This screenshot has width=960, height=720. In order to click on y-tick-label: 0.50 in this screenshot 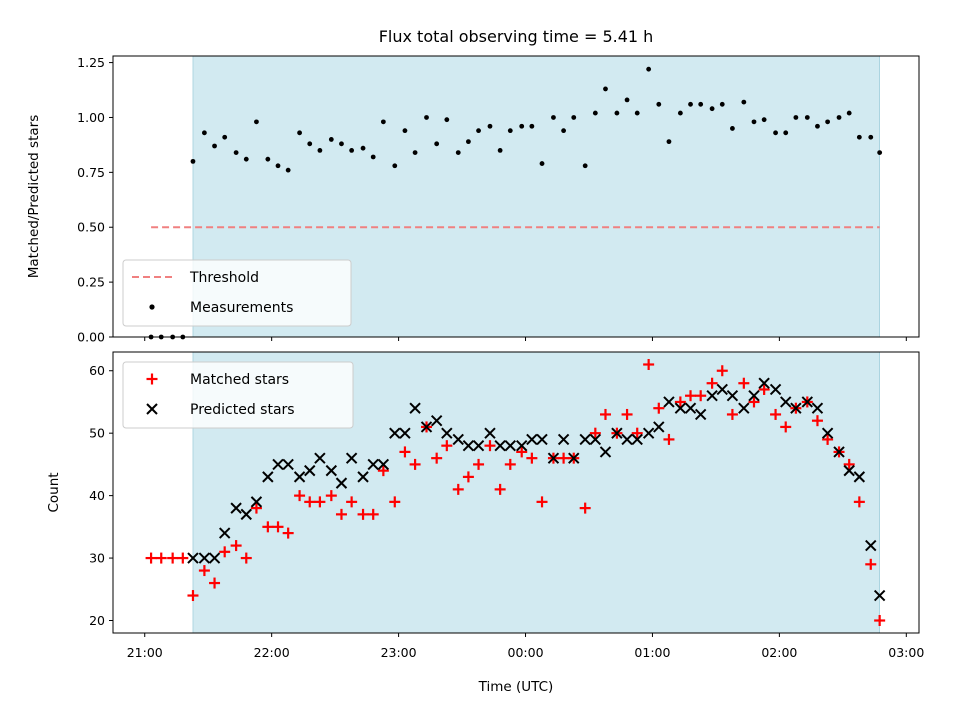, I will do `click(91, 227)`.